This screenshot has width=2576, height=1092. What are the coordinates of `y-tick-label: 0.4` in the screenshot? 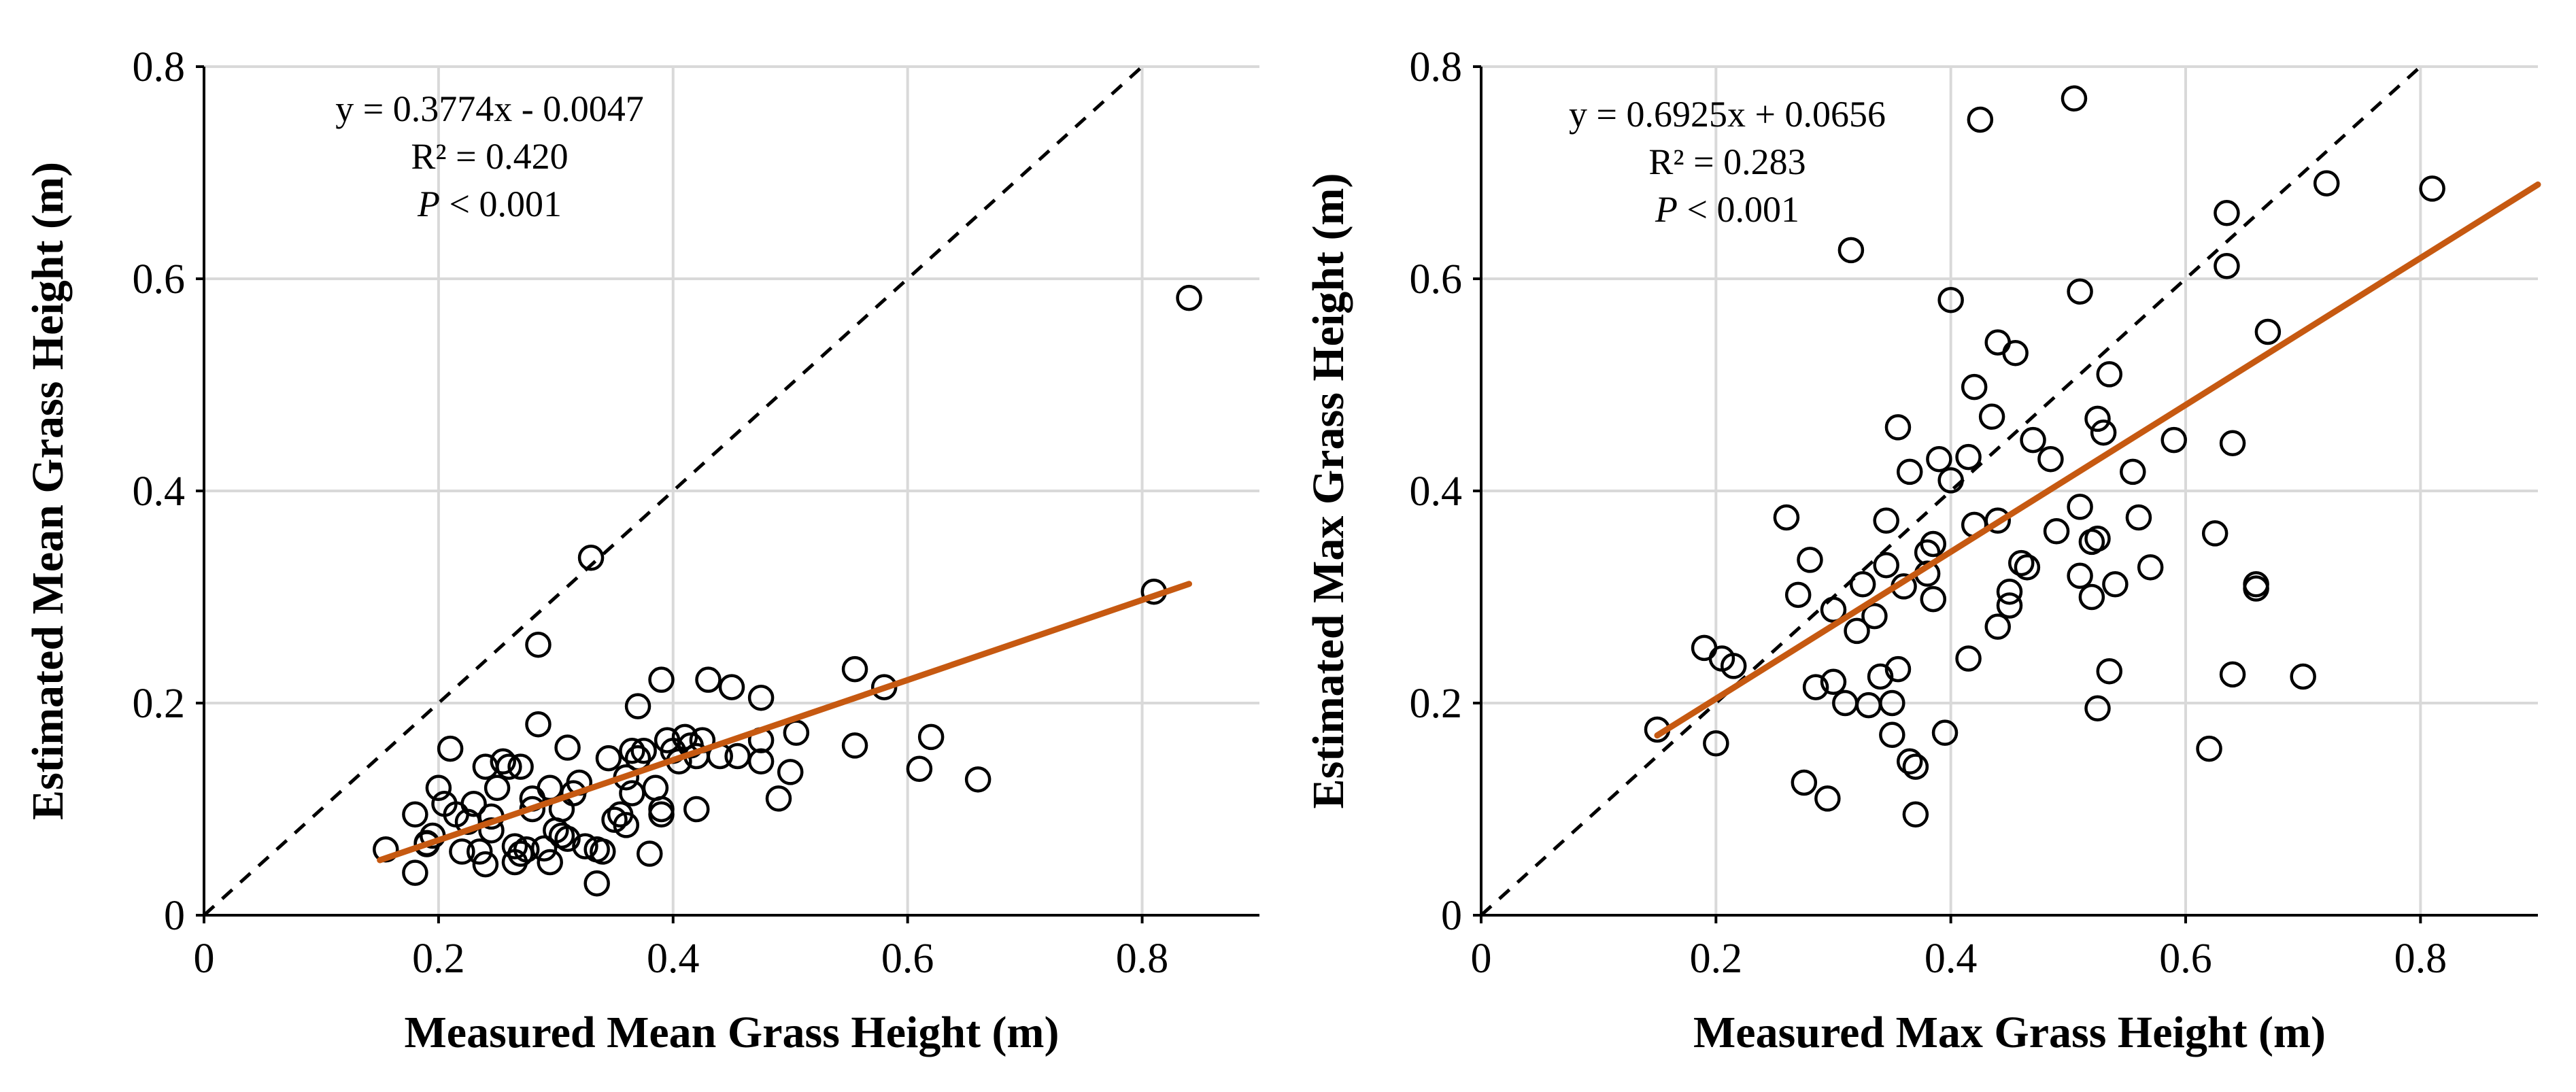 It's located at (159, 492).